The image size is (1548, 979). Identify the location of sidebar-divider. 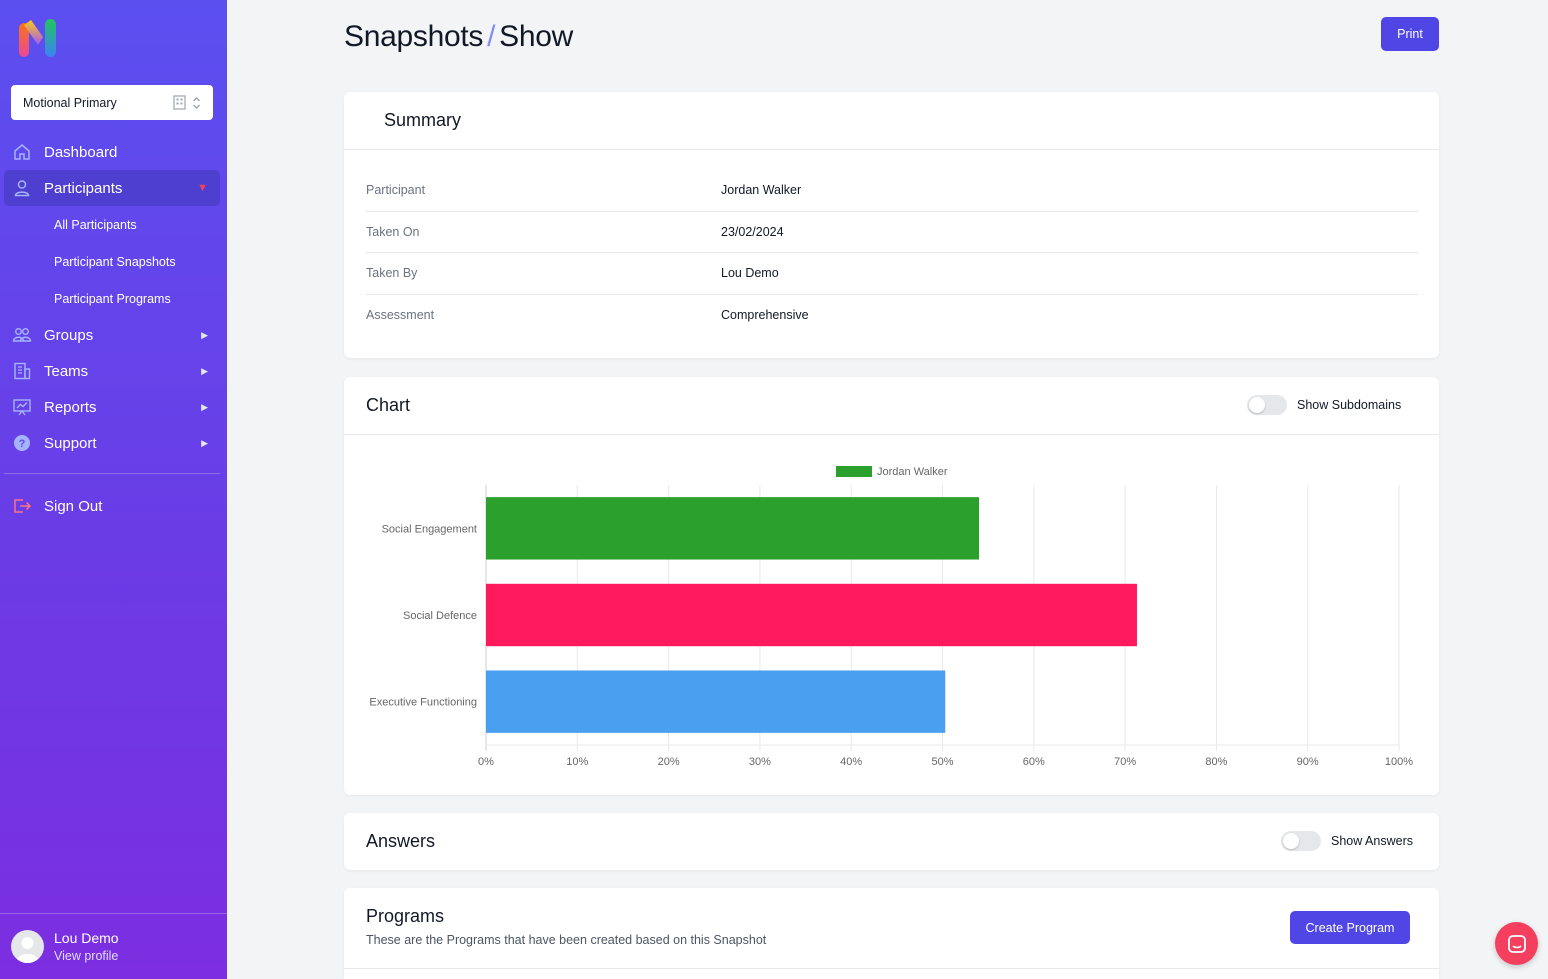
(112, 473).